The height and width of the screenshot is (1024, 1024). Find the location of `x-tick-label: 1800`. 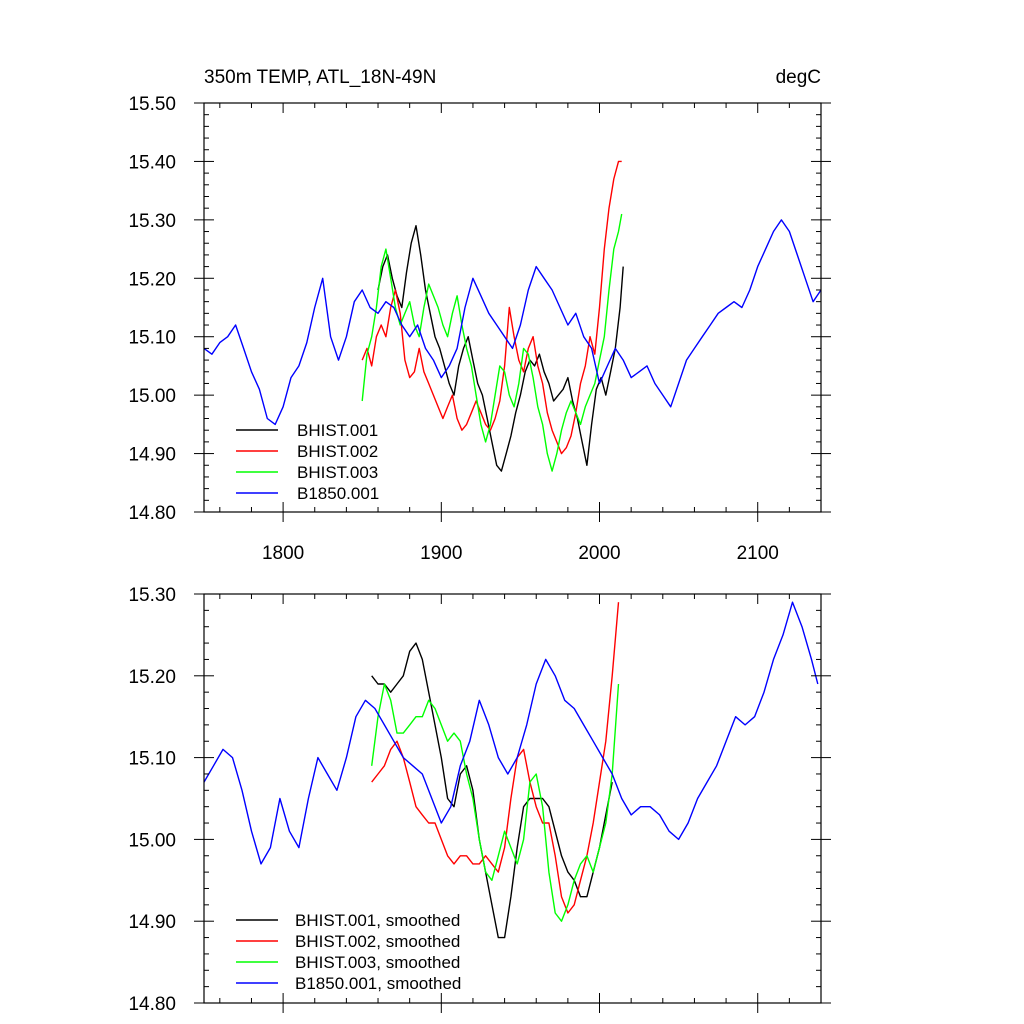

x-tick-label: 1800 is located at coordinates (283, 553).